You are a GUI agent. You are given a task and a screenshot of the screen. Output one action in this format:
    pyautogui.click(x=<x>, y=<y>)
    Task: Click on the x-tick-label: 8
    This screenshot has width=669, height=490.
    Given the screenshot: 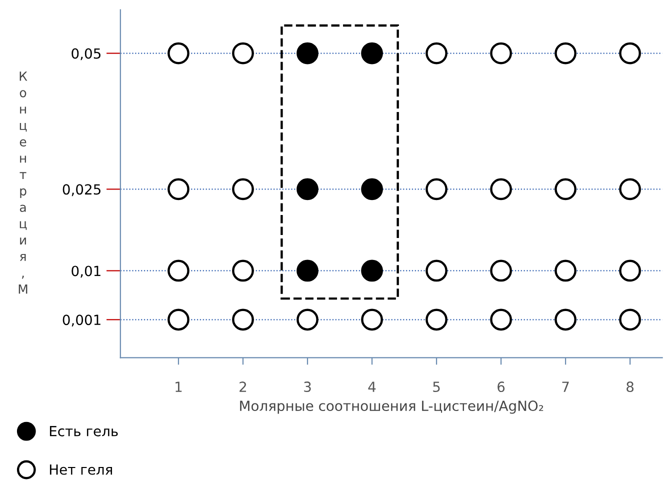 What is the action you would take?
    pyautogui.click(x=630, y=387)
    